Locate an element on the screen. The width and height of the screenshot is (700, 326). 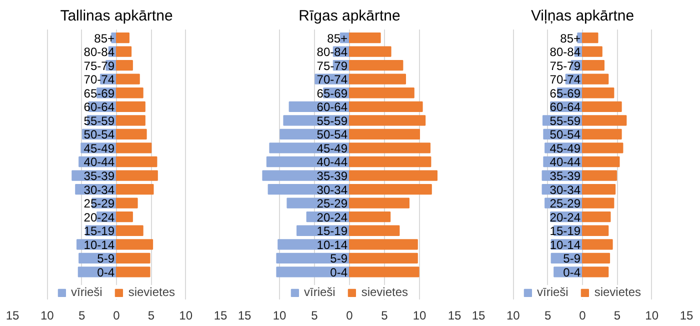
legend-label: sievietes is located at coordinates (618, 292).